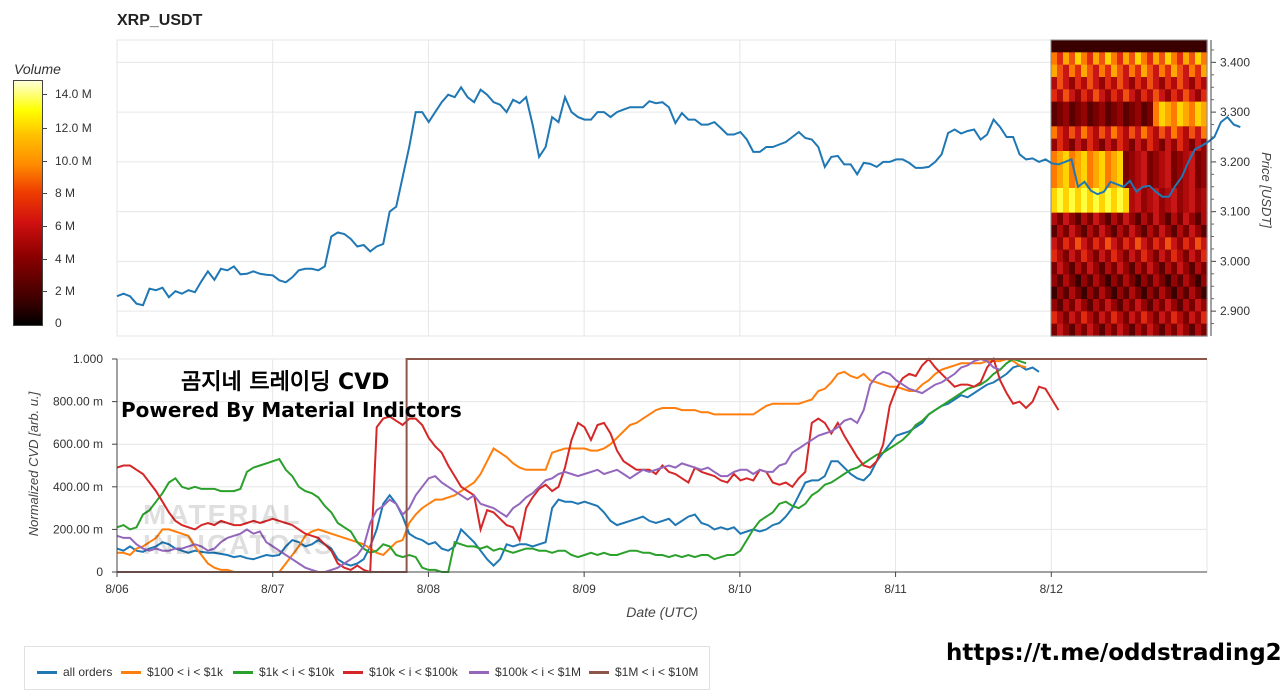 The width and height of the screenshot is (1280, 690). I want to click on legend-label: $100 < i < $1k, so click(185, 672).